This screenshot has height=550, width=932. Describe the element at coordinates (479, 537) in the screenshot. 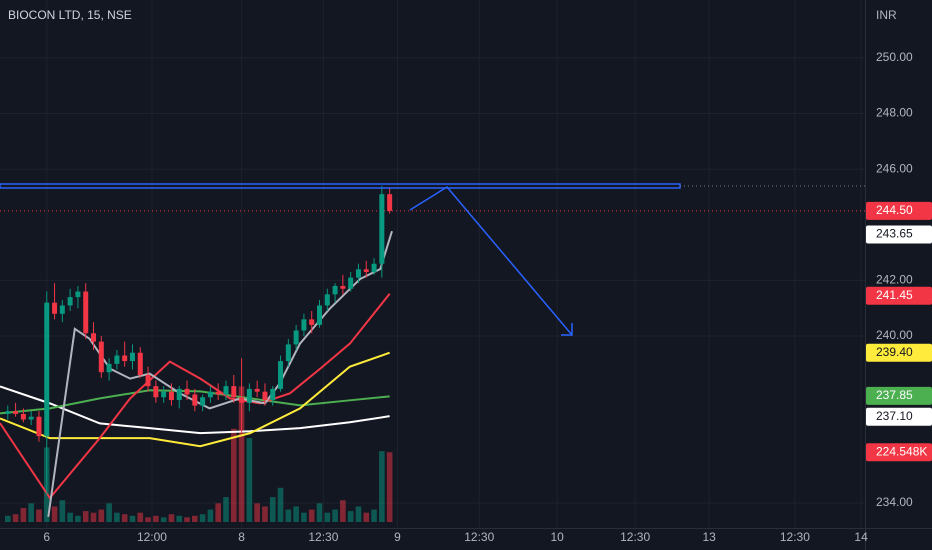

I see `x-tick-label: 12:30` at that location.